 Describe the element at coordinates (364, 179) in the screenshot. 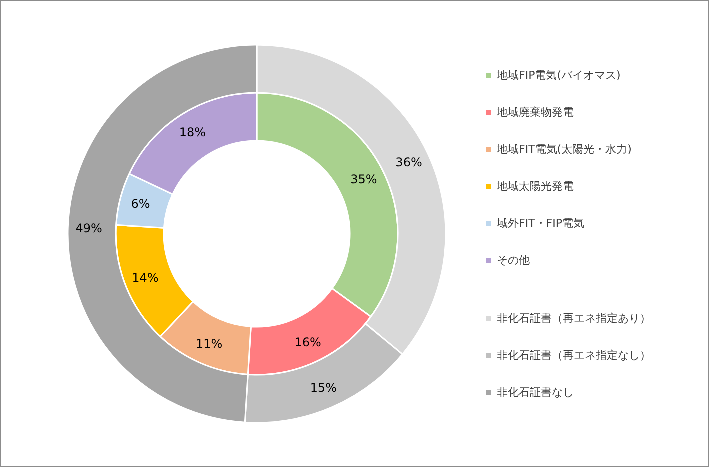

I see `data-label: 35%` at that location.